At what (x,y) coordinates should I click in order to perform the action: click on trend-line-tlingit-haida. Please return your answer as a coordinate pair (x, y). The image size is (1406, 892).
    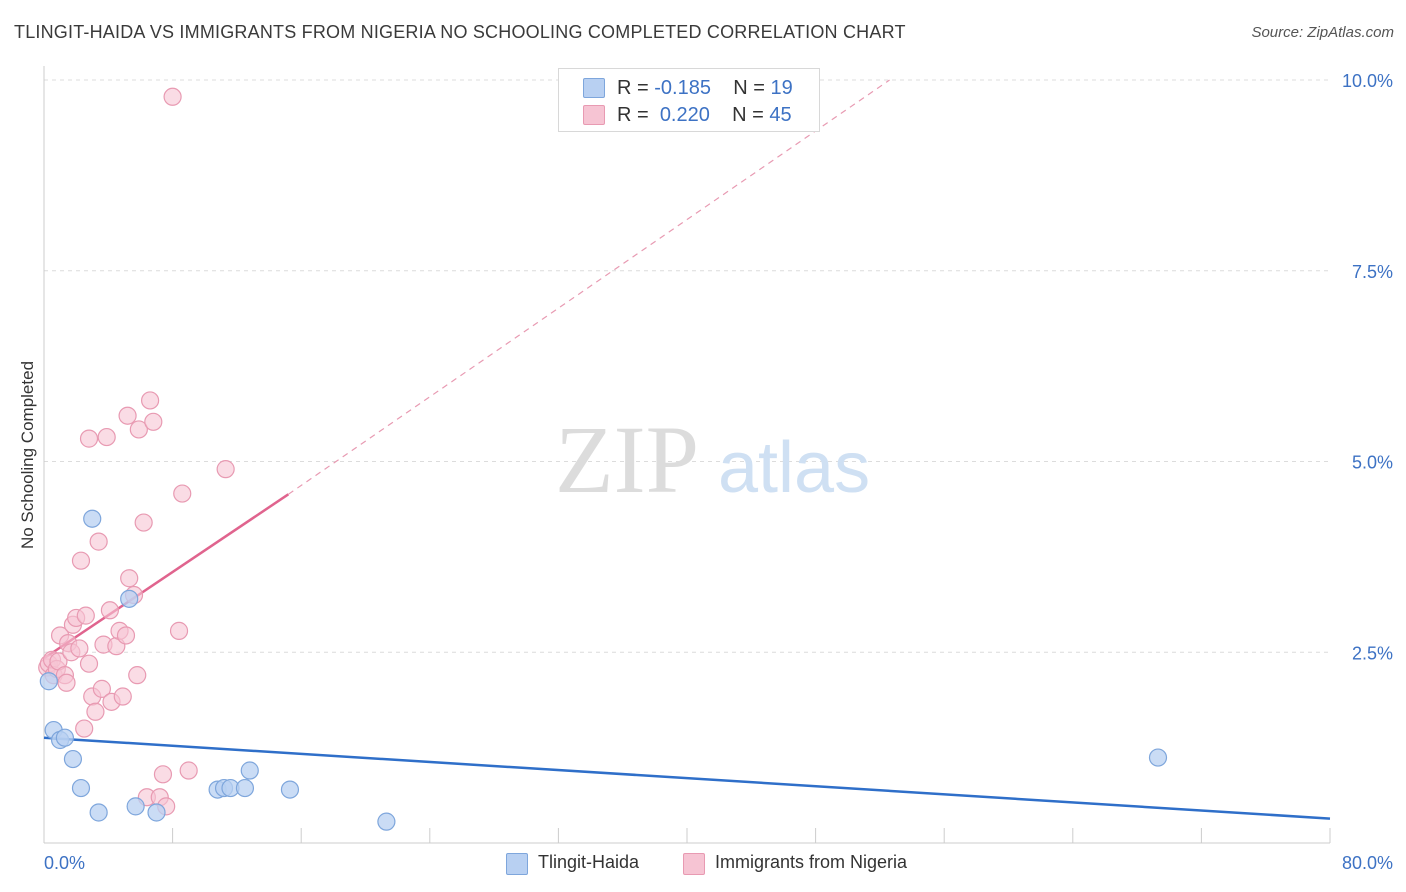
    Looking at the image, I should click on (687, 778).